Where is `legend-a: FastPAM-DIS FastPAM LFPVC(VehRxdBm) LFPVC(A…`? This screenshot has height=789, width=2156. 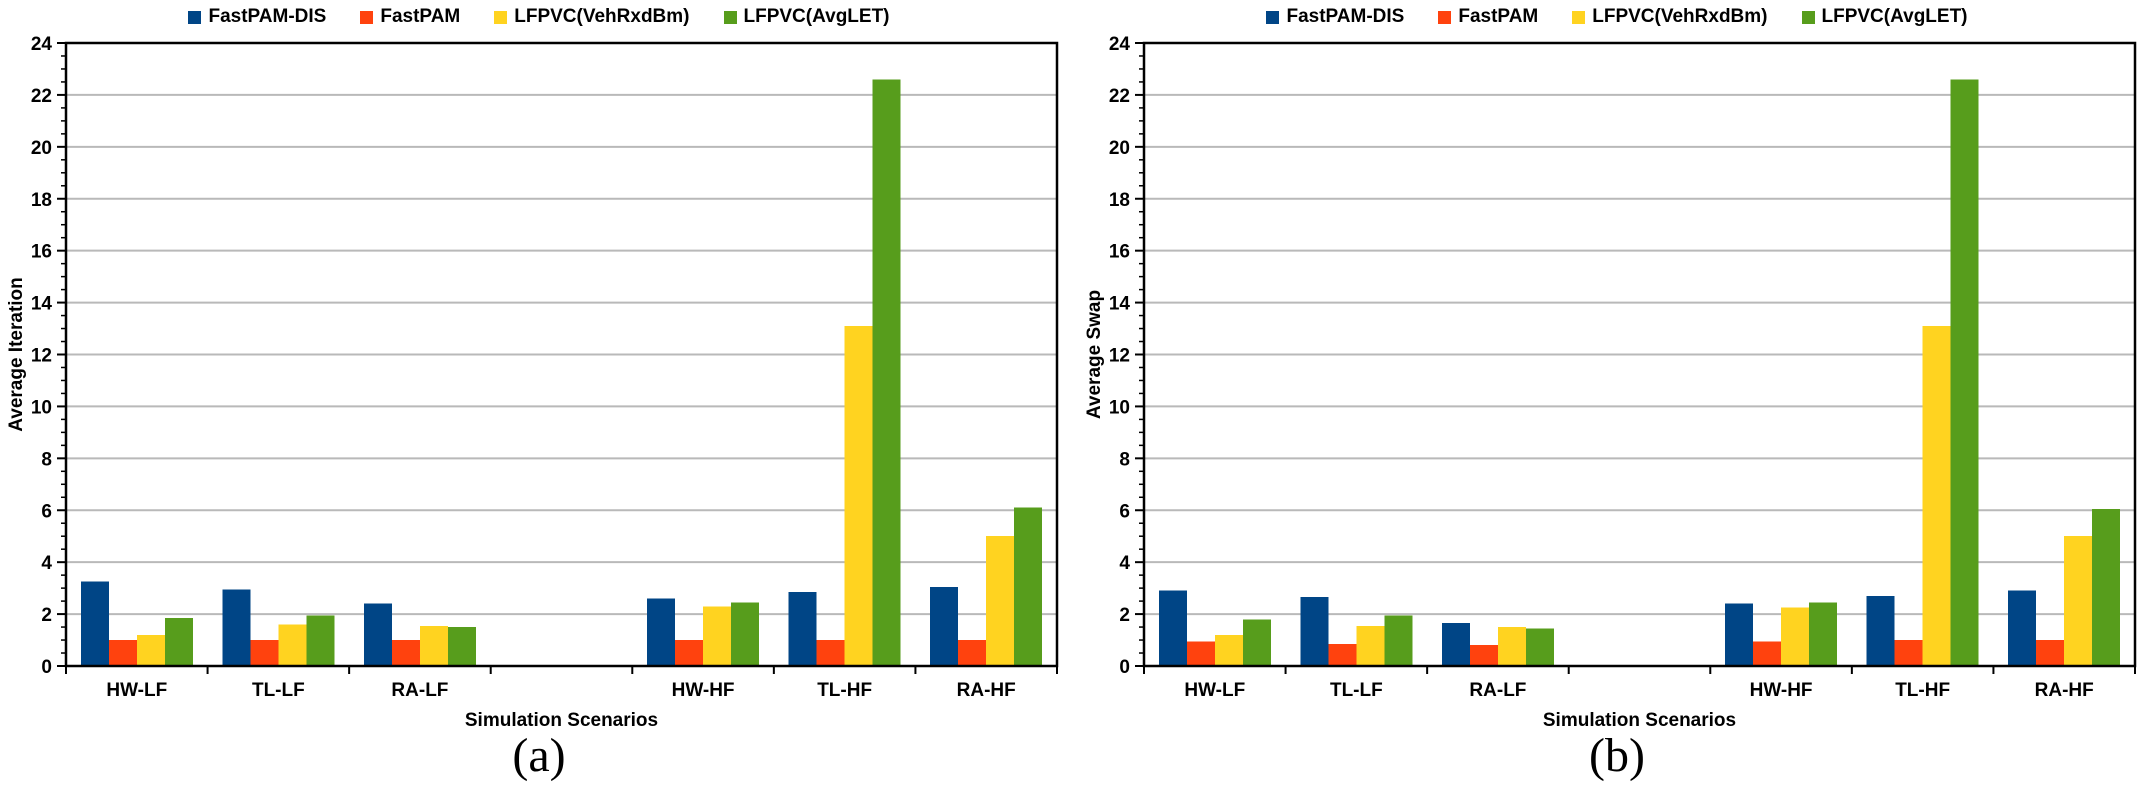
legend-a: FastPAM-DIS FastPAM LFPVC(VehRxdBm) LFPVC(A… is located at coordinates (539, 15).